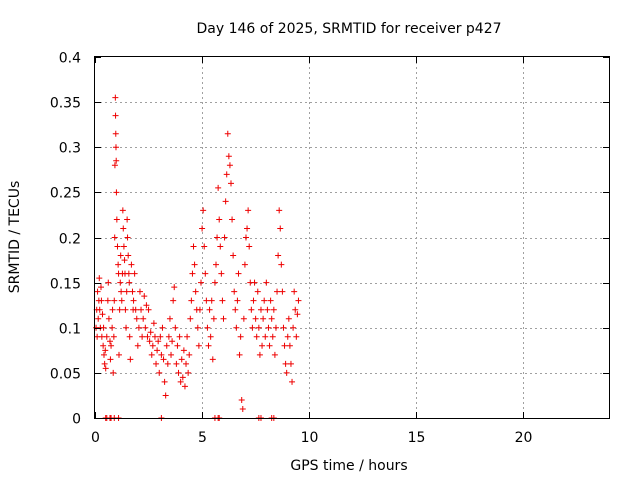 This screenshot has width=640, height=480. I want to click on y-tick-label: 0.3, so click(70, 149).